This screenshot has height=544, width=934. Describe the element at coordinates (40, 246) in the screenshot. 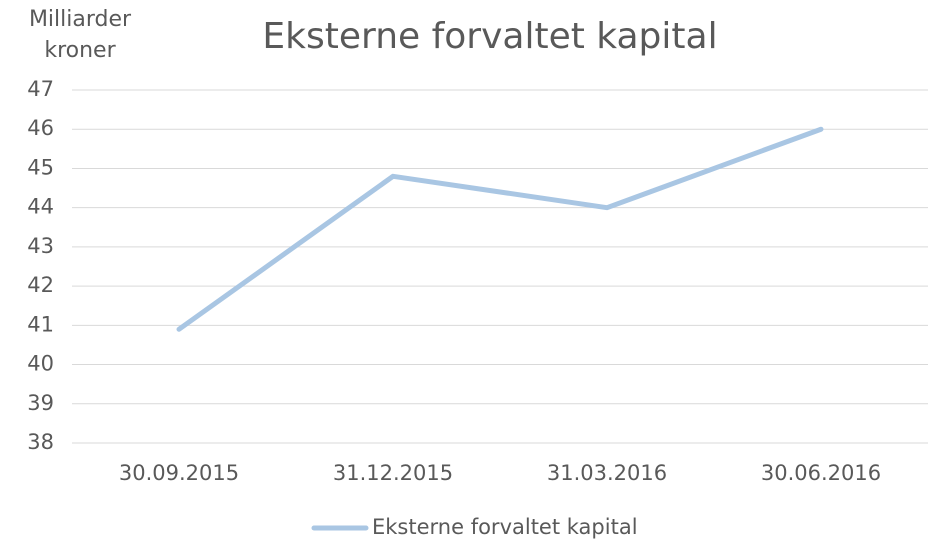

I see `y-tick-label: 43` at that location.